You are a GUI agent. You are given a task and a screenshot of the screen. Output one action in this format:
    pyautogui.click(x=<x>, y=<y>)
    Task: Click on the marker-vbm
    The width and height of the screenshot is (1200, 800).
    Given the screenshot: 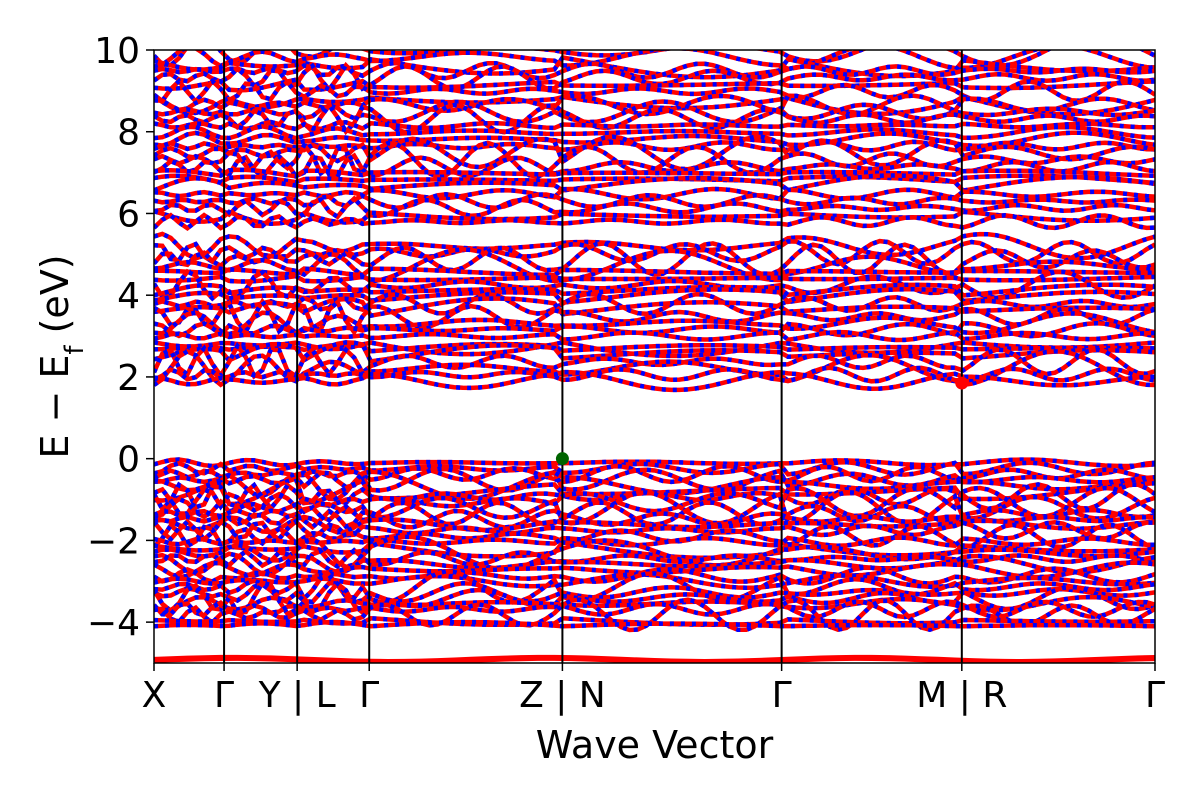 What is the action you would take?
    pyautogui.click(x=562, y=459)
    